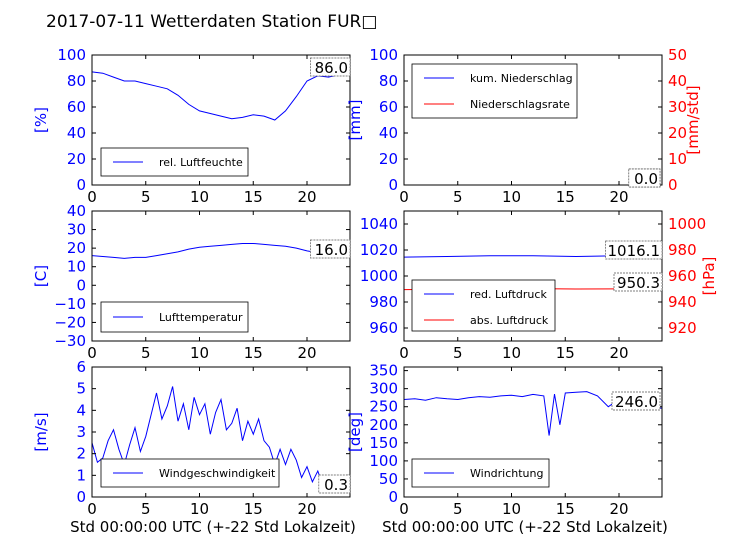 The image size is (736, 552). What do you see at coordinates (355, 120) in the screenshot?
I see `precip-y-axis-label: [mm]` at bounding box center [355, 120].